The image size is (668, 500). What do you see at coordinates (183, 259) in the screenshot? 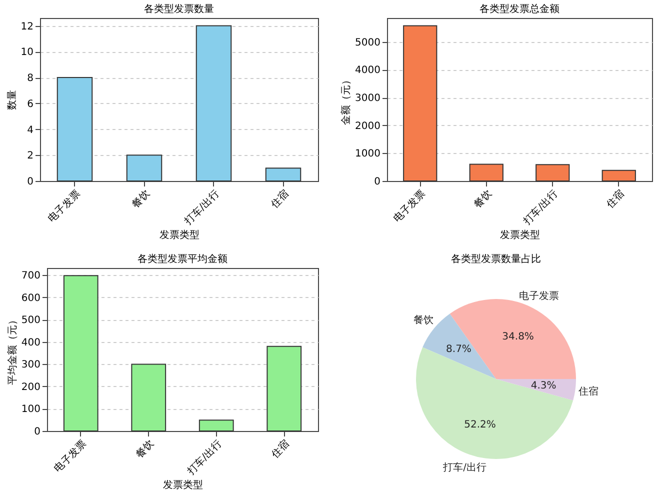
I see `chart-title: 各类型发票平均金额` at bounding box center [183, 259].